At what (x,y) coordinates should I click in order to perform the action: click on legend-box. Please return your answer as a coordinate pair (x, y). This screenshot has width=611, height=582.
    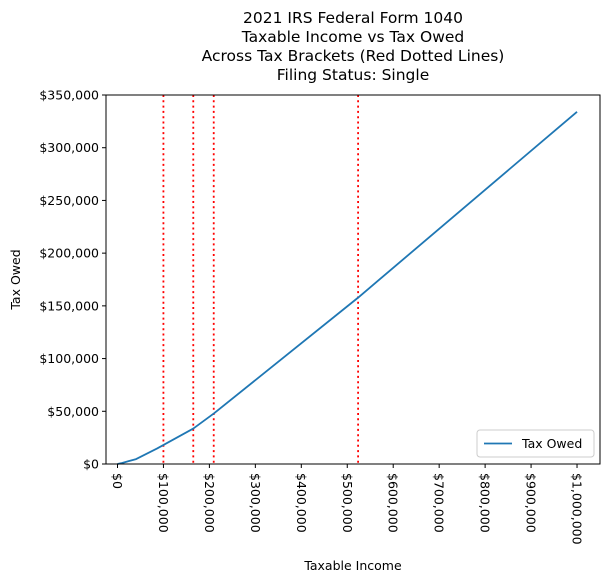
    Looking at the image, I should click on (535, 443).